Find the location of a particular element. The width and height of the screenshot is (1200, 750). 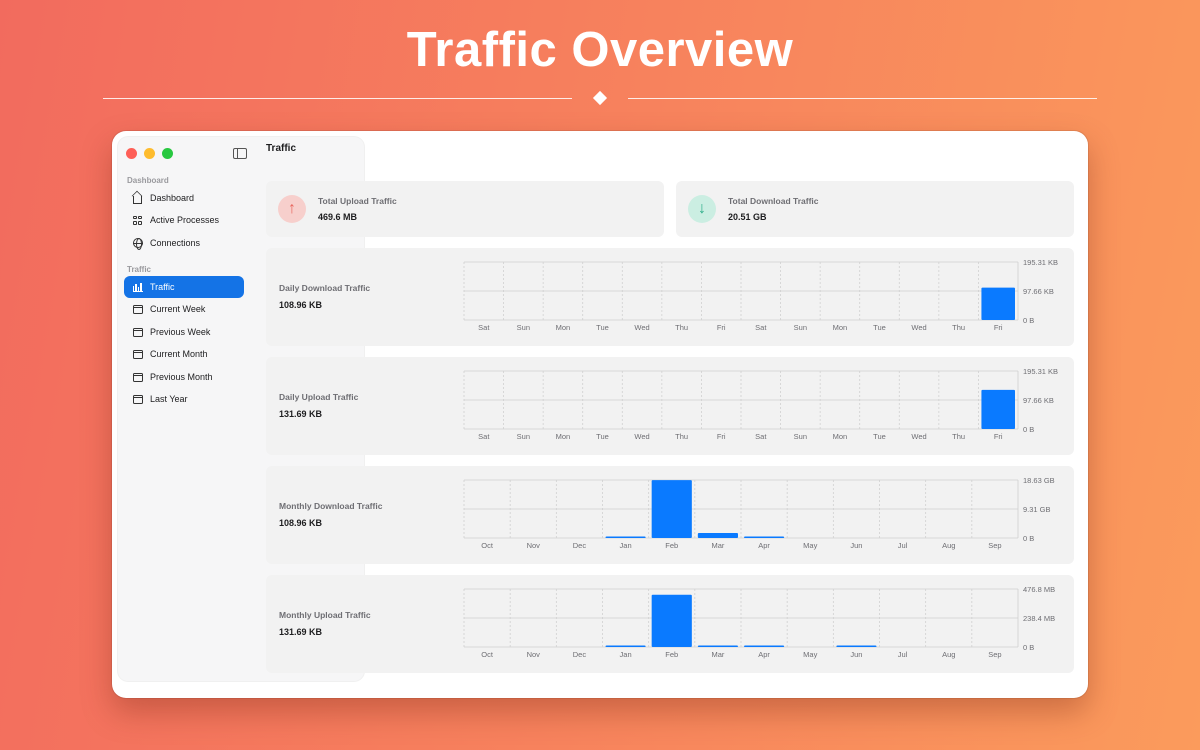

sidebar-item-previous-week: Previous Week is located at coordinates (184, 332).